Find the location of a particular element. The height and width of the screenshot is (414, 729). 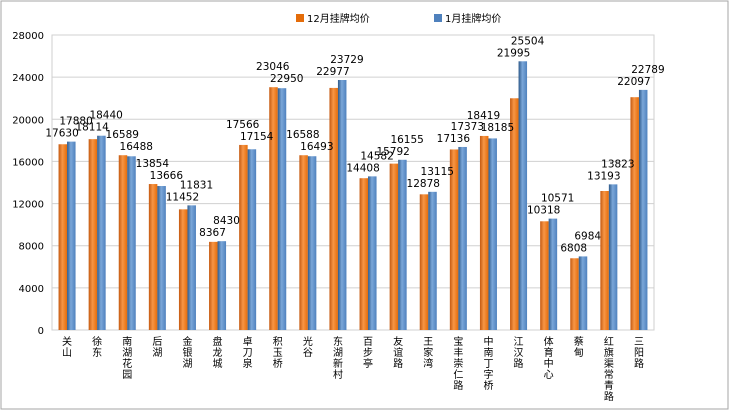

data-label-december: 13854 is located at coordinates (153, 164).